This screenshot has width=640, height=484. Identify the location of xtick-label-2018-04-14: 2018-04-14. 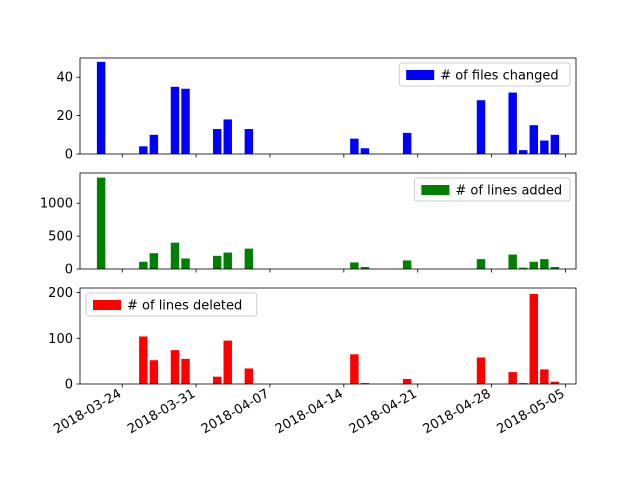
(309, 411).